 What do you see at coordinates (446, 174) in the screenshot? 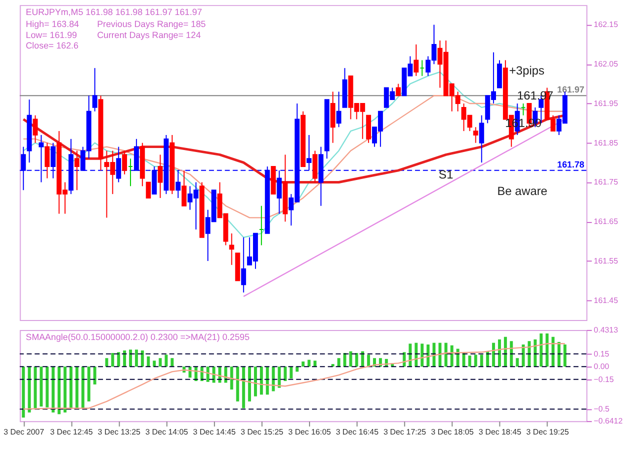
I see `annotation: S1` at bounding box center [446, 174].